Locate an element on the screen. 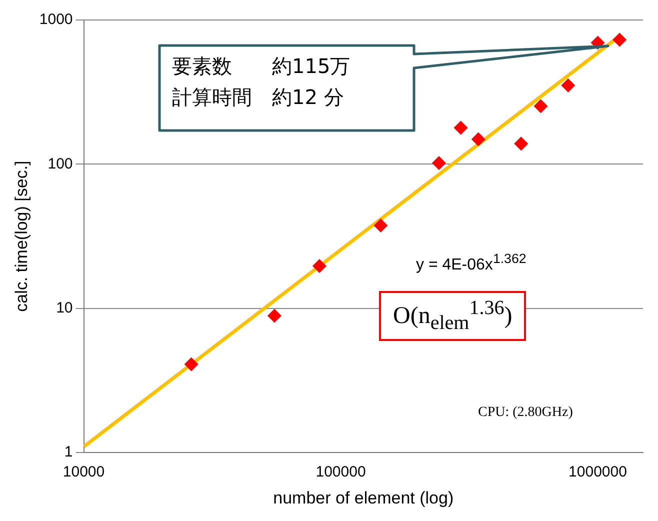 Image resolution: width=658 pixels, height=521 pixels. y-tick-label: 1 is located at coordinates (68, 452).